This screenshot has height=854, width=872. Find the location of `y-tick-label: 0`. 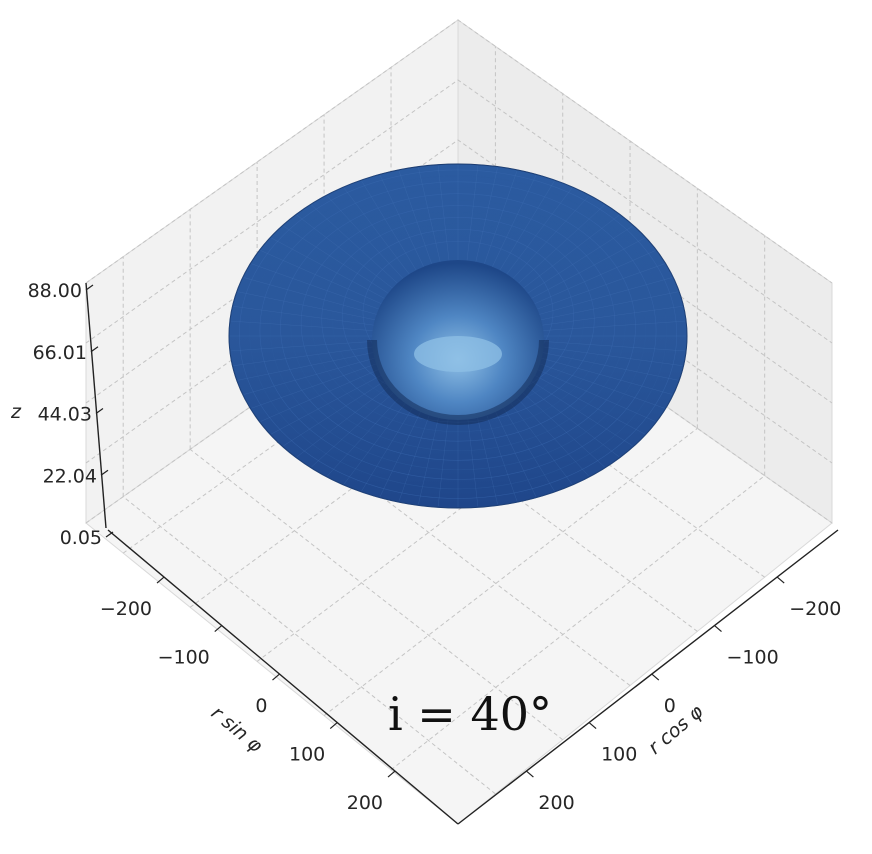

y-tick-label: 0 is located at coordinates (261, 706).